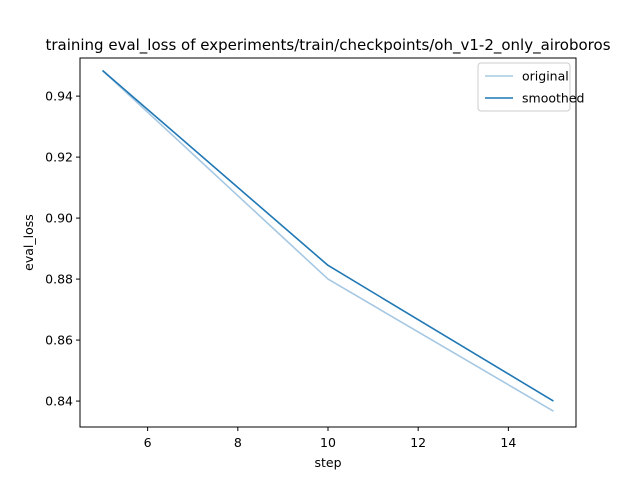 The image size is (640, 480). I want to click on y-tick-label: 0.92, so click(59, 157).